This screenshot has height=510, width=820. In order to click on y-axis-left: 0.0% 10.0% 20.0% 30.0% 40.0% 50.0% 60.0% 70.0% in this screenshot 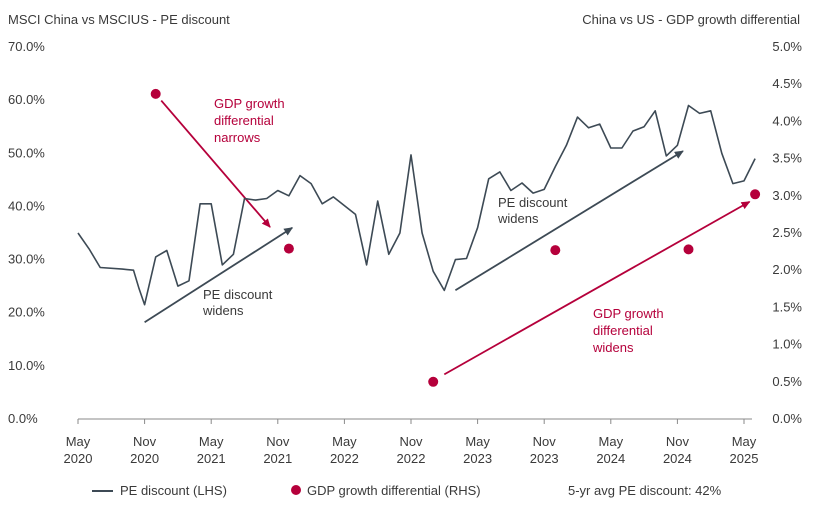, I will do `click(26, 232)`.